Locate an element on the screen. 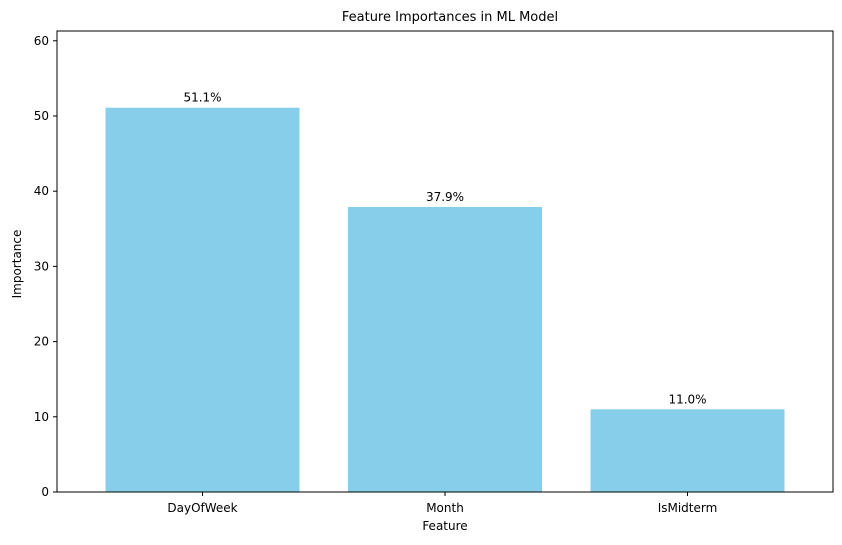  y-axis-label: Importance is located at coordinates (17, 264).